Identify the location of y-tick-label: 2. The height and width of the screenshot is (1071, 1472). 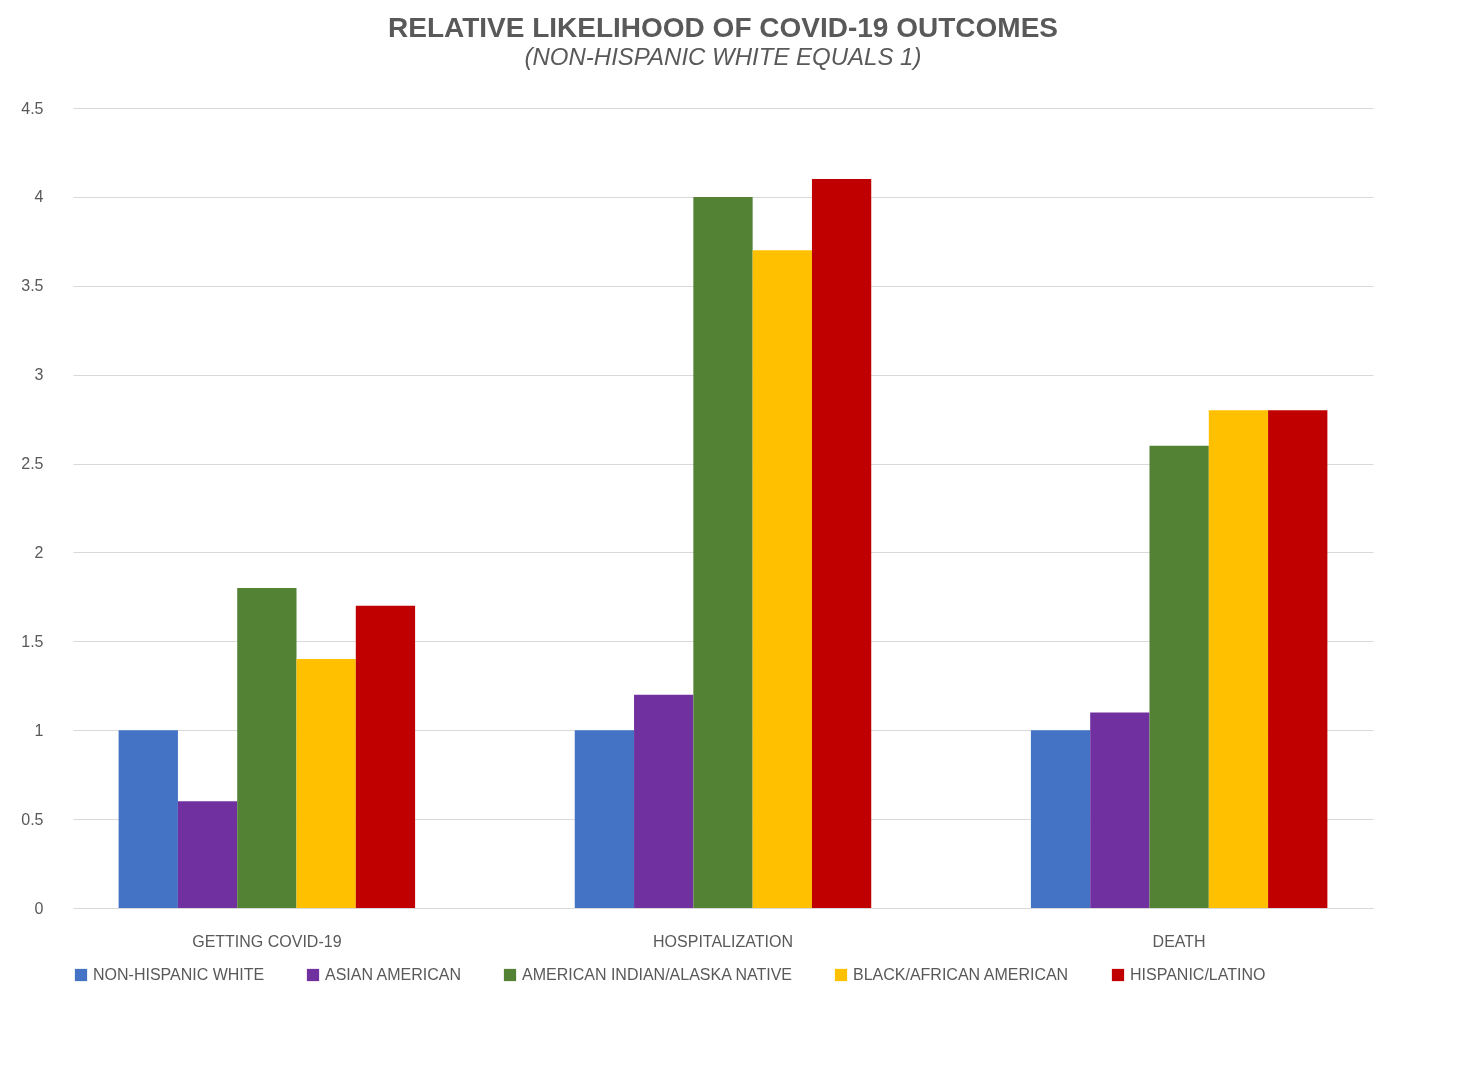
(39, 552).